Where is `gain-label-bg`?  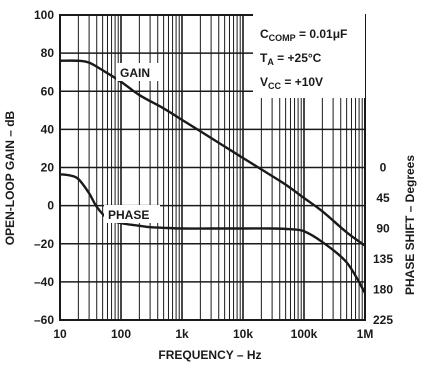 gain-label-bg is located at coordinates (139, 72).